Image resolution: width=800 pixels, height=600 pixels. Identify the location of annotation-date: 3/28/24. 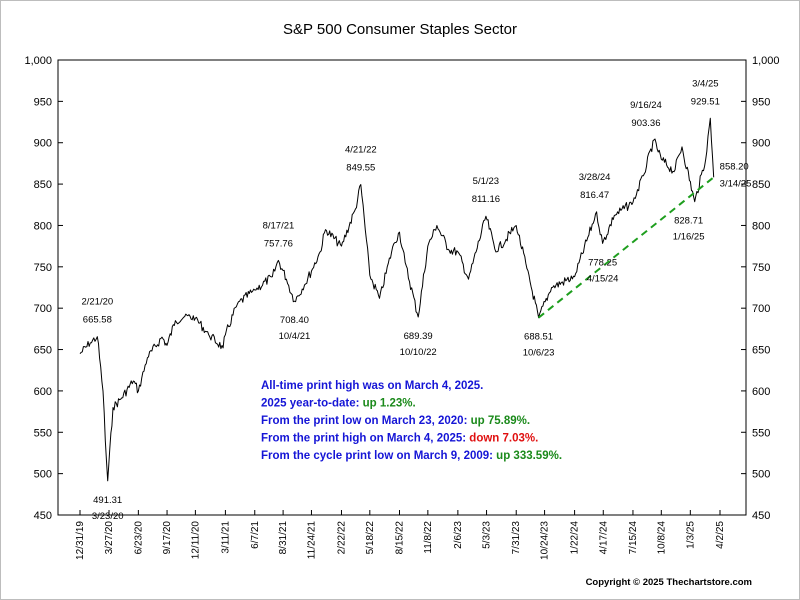
(595, 177).